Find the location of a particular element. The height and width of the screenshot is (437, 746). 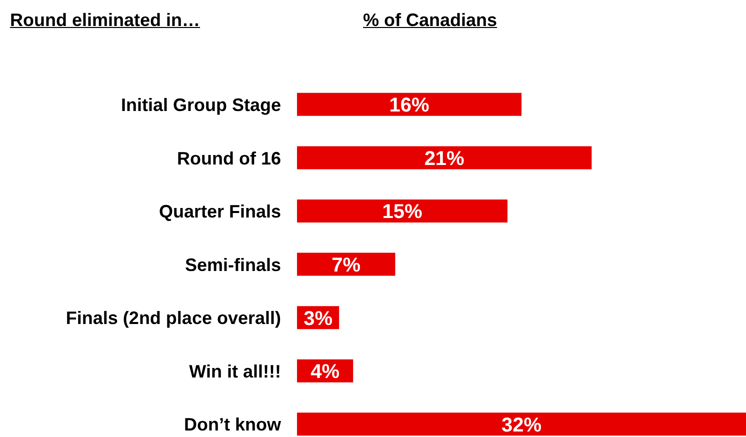

y-tick-label: Quarter Finals is located at coordinates (219, 212).